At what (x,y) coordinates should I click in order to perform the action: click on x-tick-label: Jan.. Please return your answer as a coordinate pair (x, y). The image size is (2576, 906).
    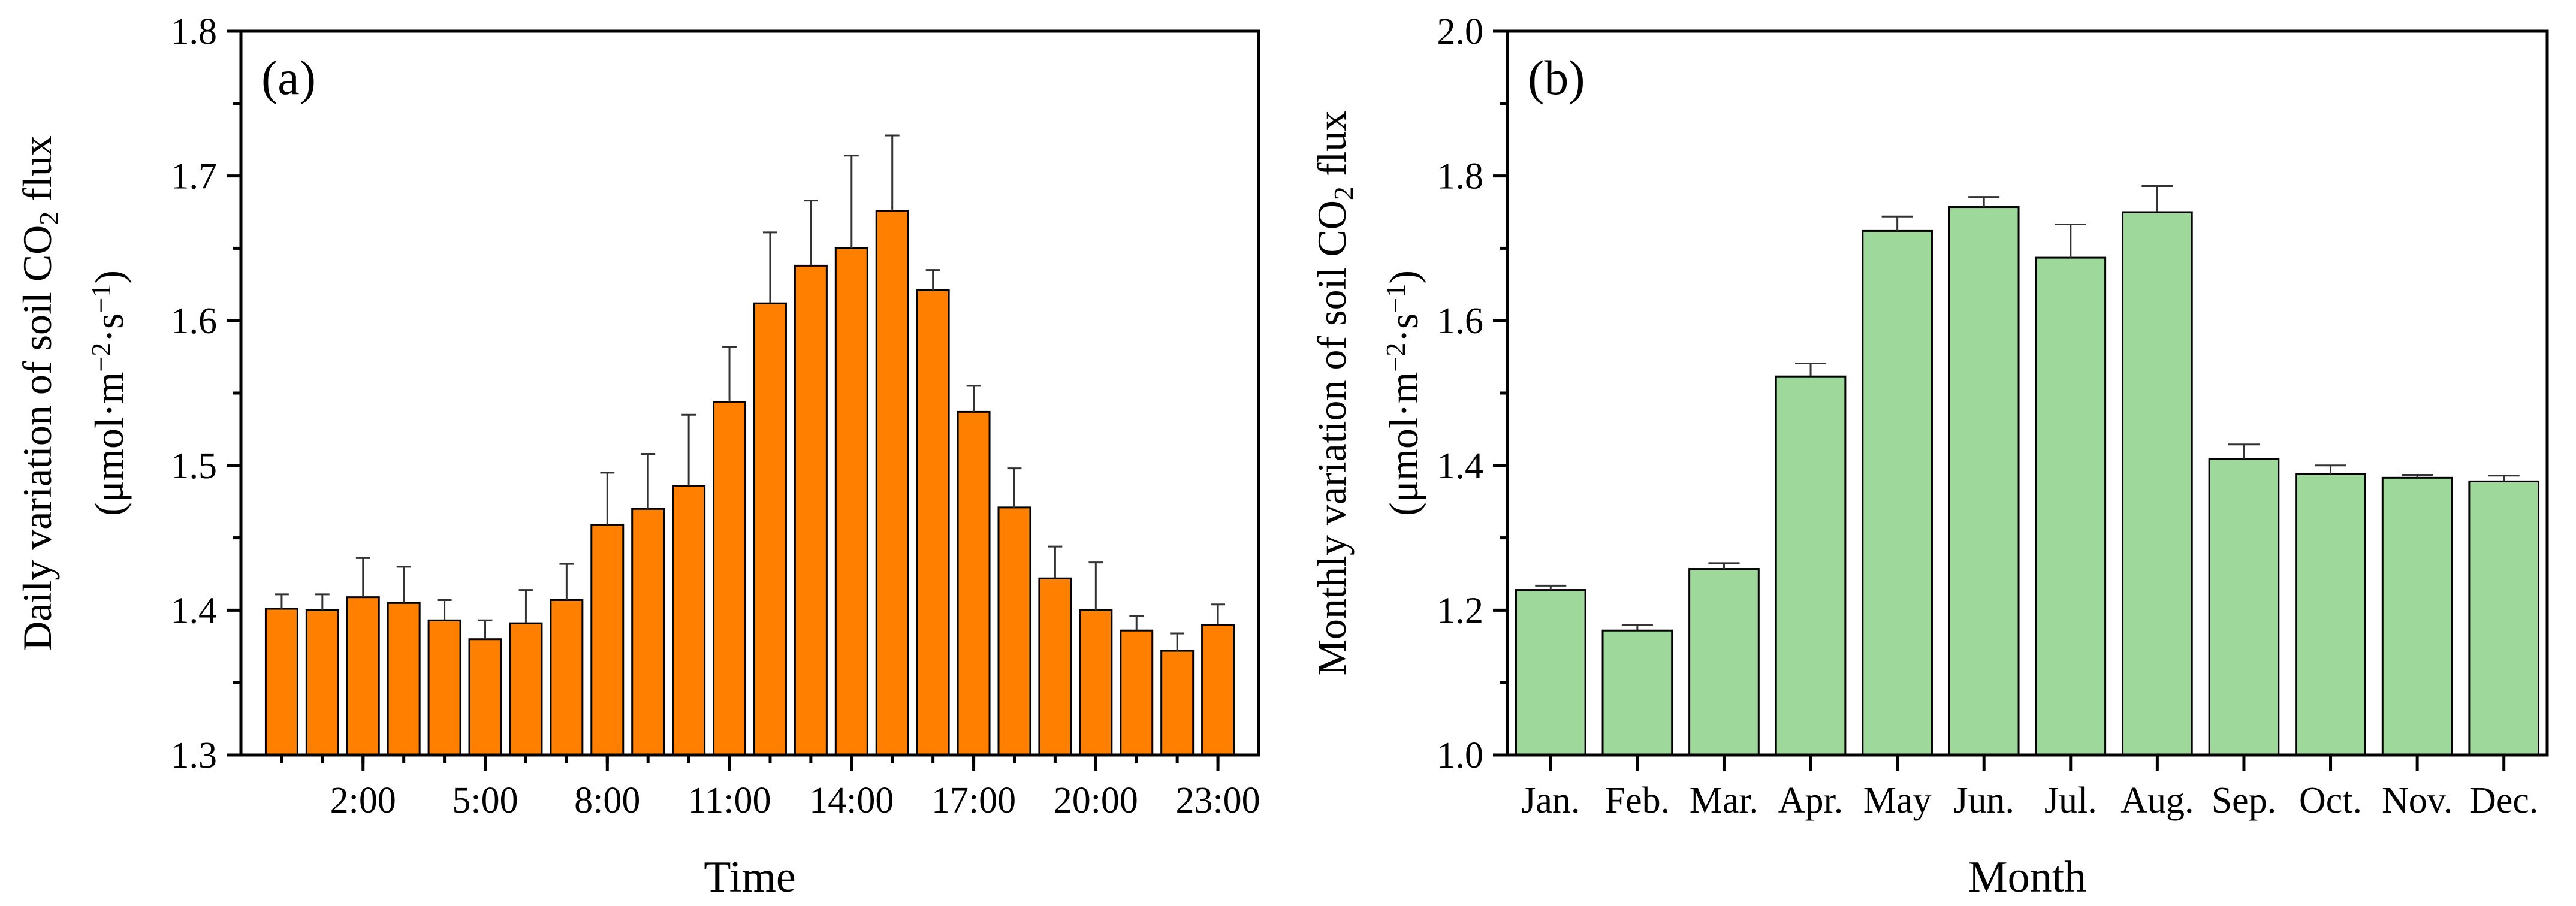
    Looking at the image, I should click on (1551, 800).